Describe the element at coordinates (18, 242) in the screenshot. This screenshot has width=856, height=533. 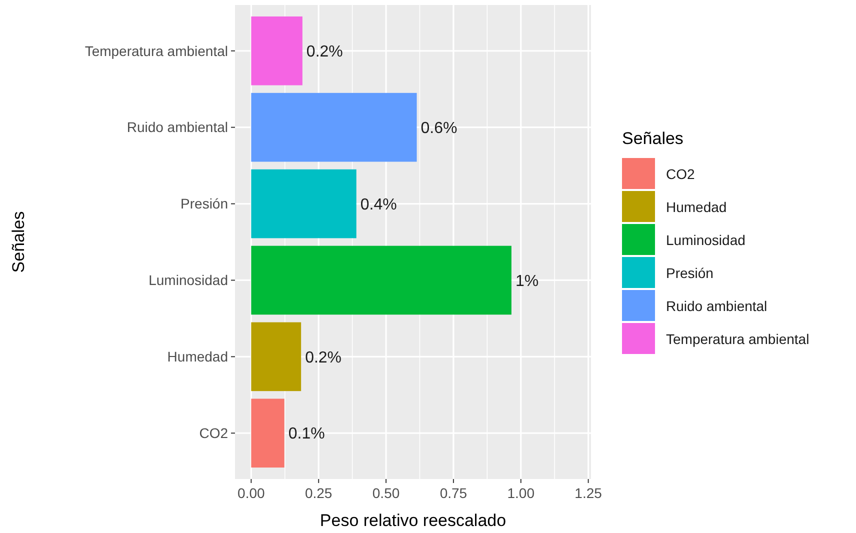
I see `y-axis-title: Señales` at that location.